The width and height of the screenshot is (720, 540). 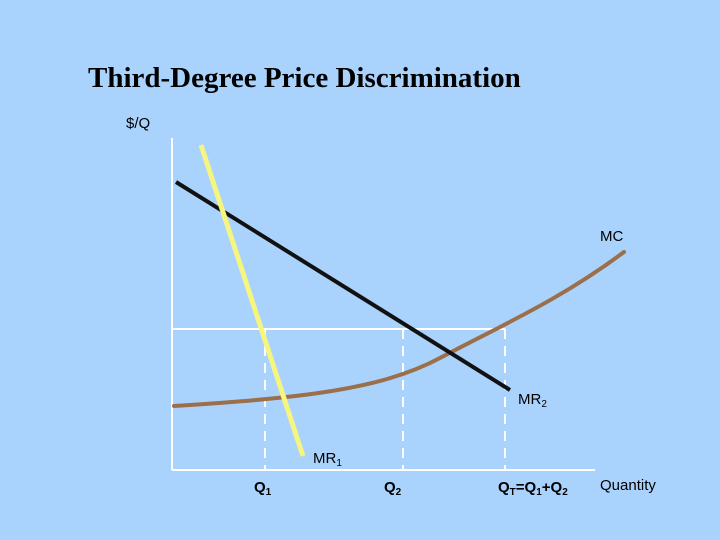 I want to click on q1-label-base: Q, so click(x=260, y=487).